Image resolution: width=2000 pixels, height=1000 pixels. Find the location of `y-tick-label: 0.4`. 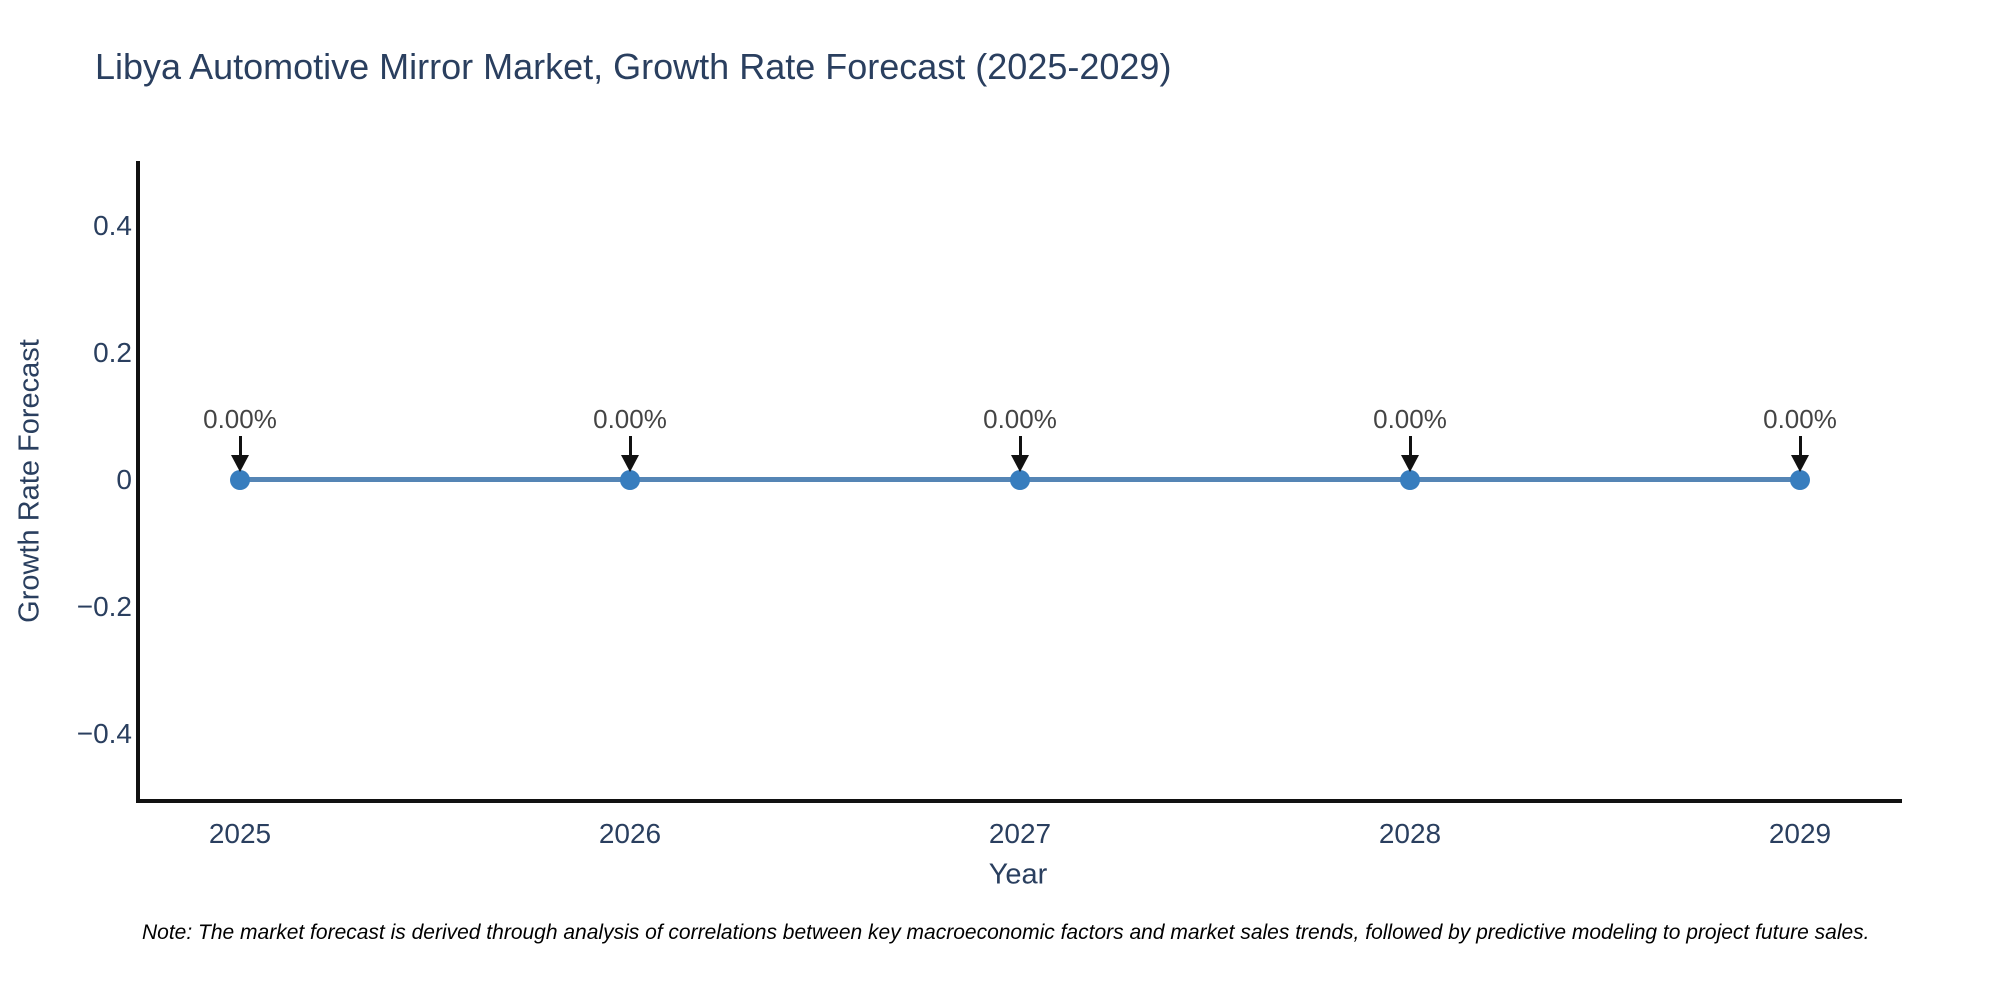

y-tick-label: 0.4 is located at coordinates (112, 225).